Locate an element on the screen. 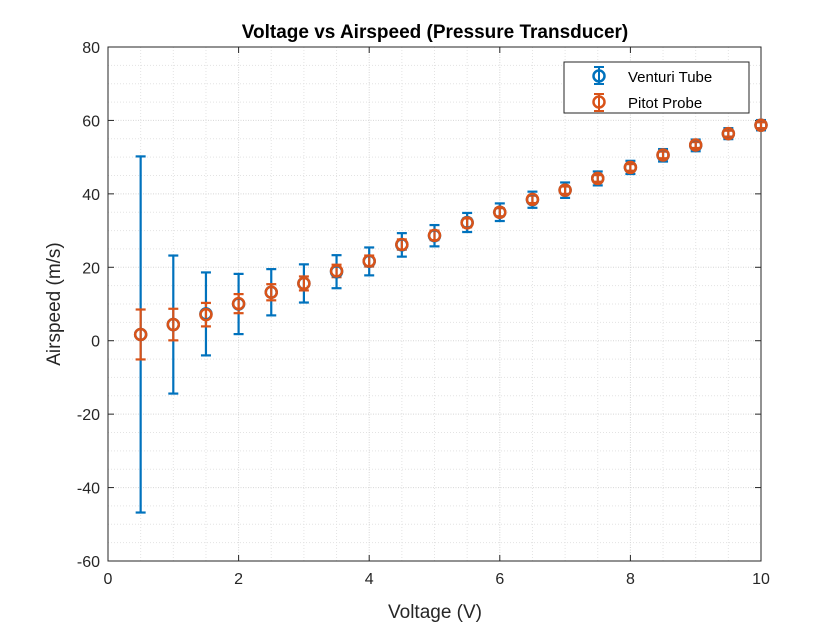  y-tick-label: -40 is located at coordinates (88, 489).